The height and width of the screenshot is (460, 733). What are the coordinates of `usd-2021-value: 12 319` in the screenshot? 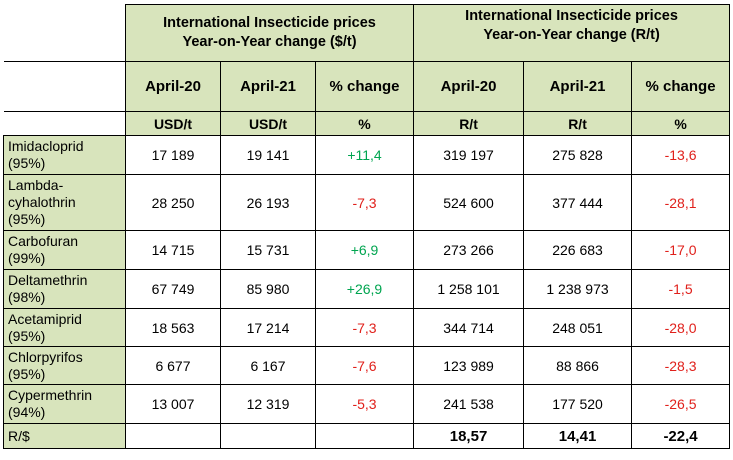 It's located at (268, 404).